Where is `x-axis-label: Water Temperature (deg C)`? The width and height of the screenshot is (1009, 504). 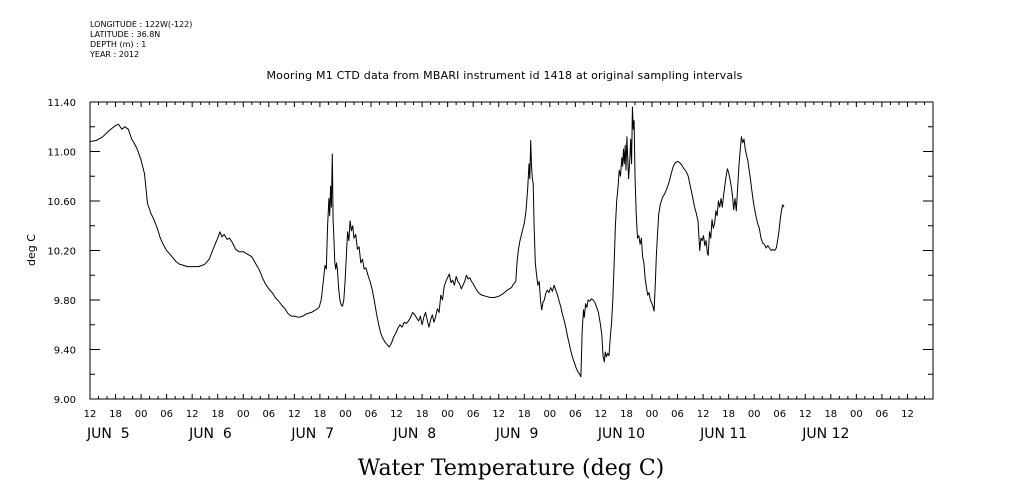
x-axis-label: Water Temperature (deg C) is located at coordinates (511, 468).